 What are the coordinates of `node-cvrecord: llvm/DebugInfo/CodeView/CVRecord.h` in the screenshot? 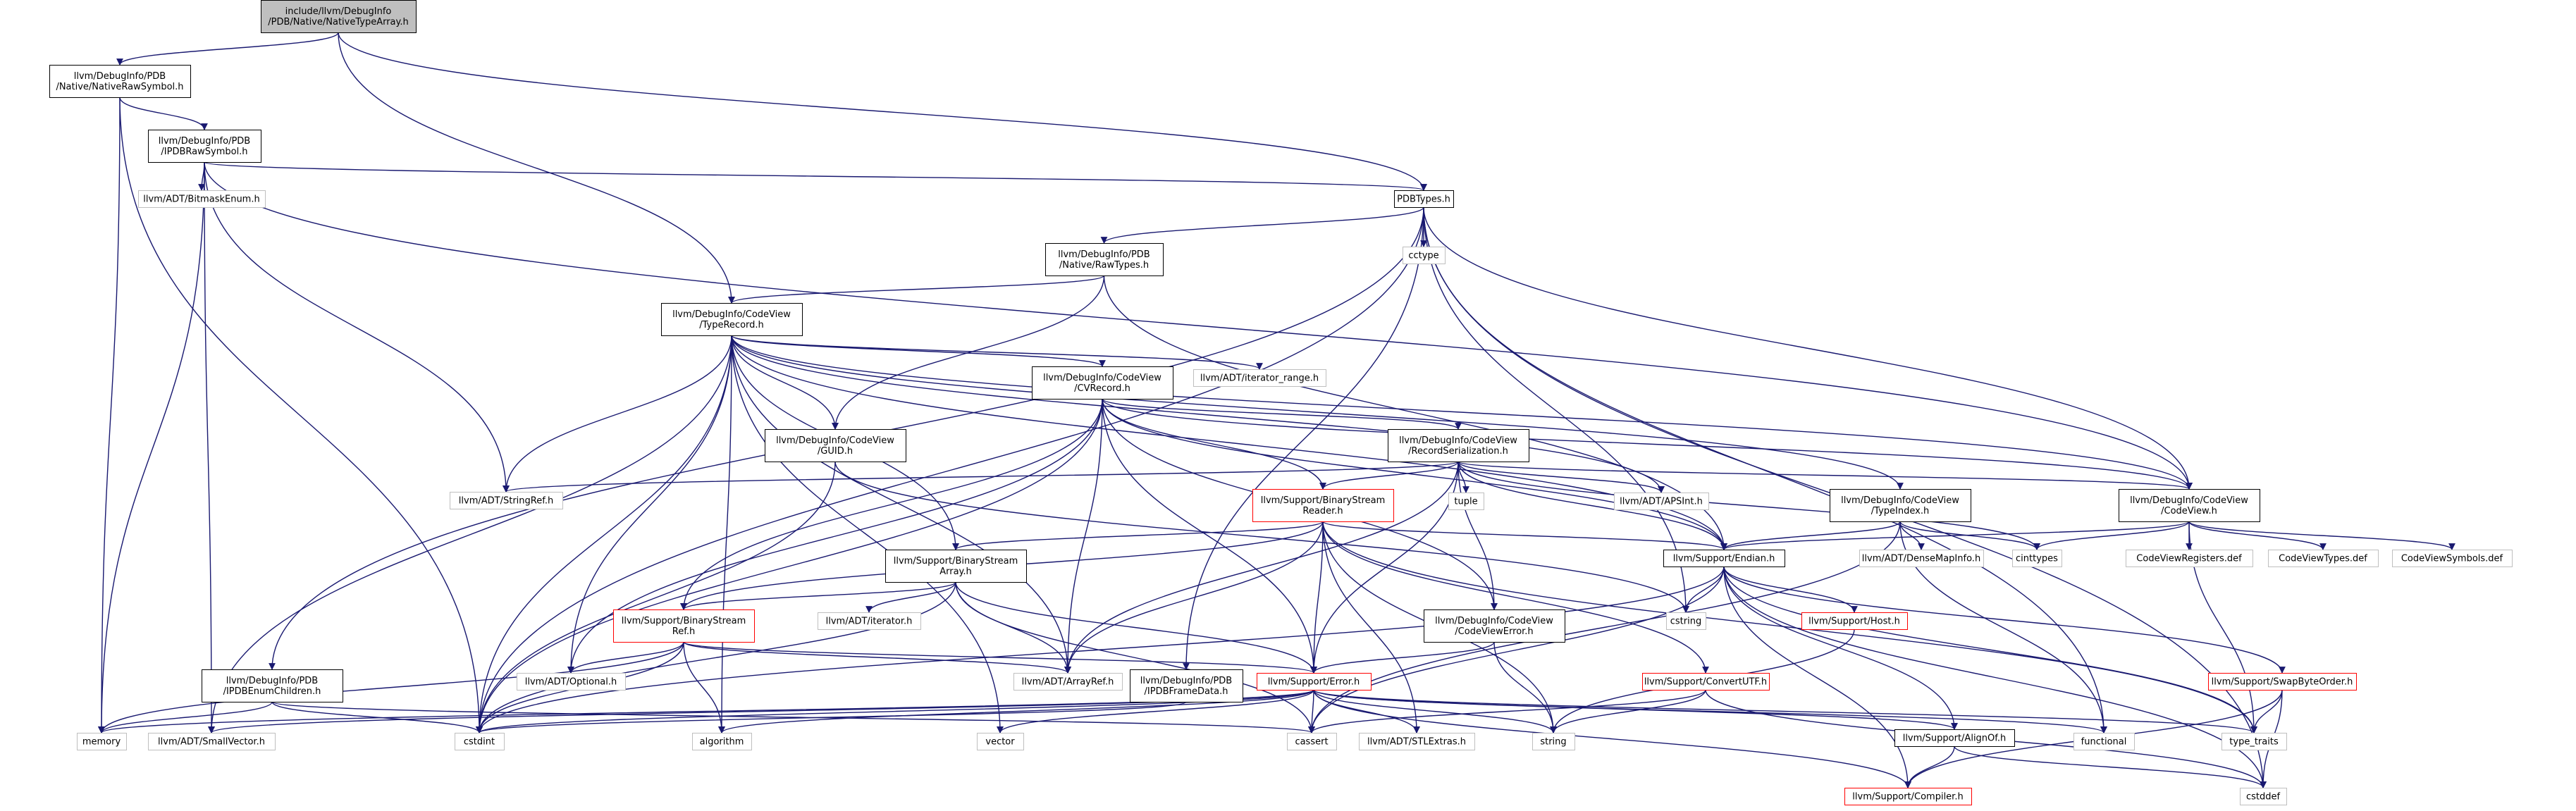 It's located at (1102, 383).